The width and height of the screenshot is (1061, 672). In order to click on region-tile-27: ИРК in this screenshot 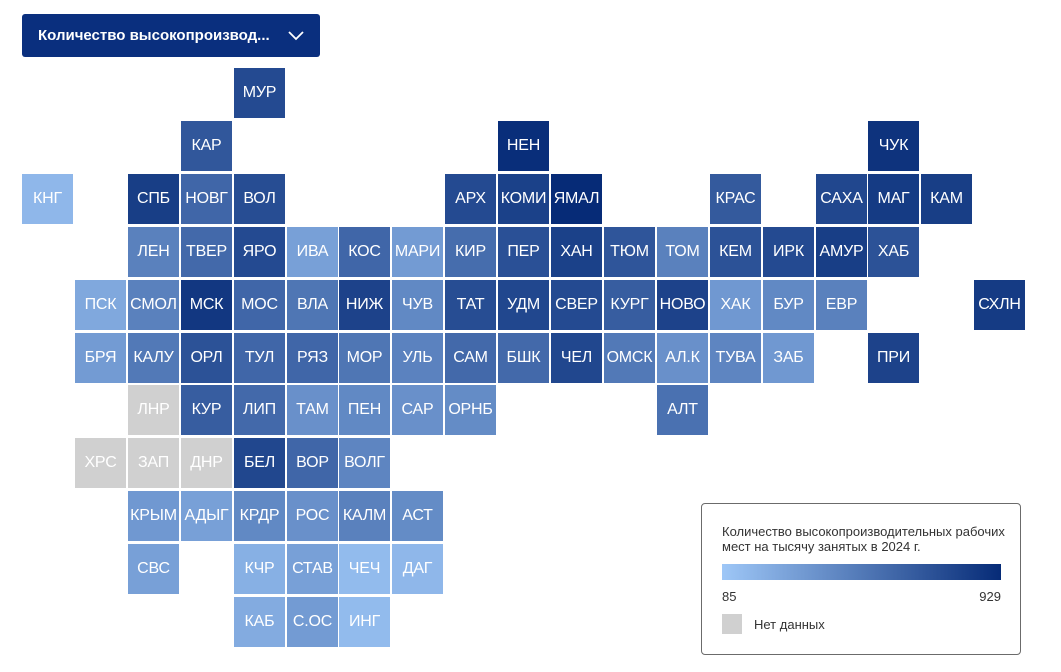, I will do `click(788, 252)`.